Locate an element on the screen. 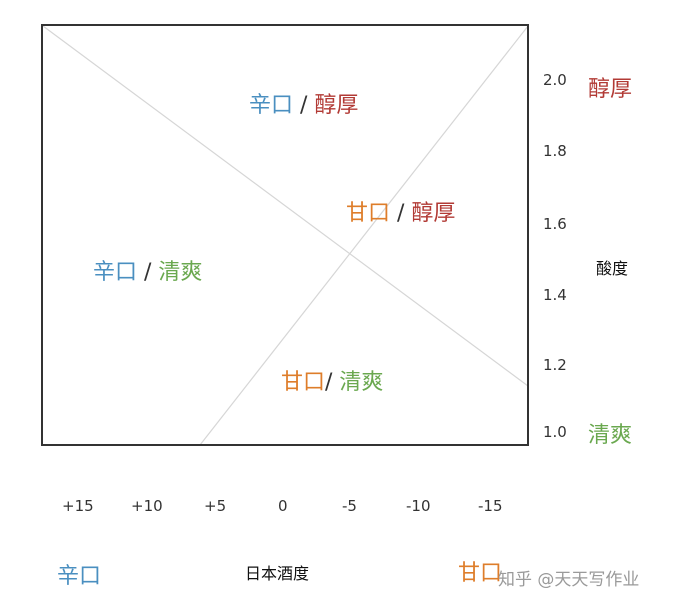 Image resolution: width=678 pixels, height=604 pixels. y-axis-top-label: 醇厚 is located at coordinates (610, 89).